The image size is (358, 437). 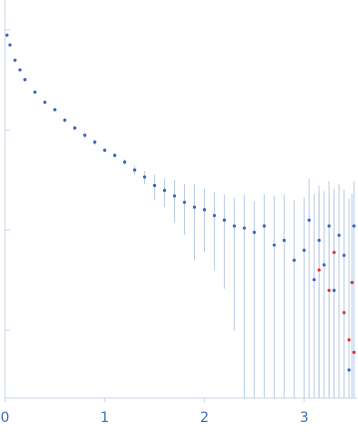 I want to click on x-tick-label: 0, so click(x=5, y=418).